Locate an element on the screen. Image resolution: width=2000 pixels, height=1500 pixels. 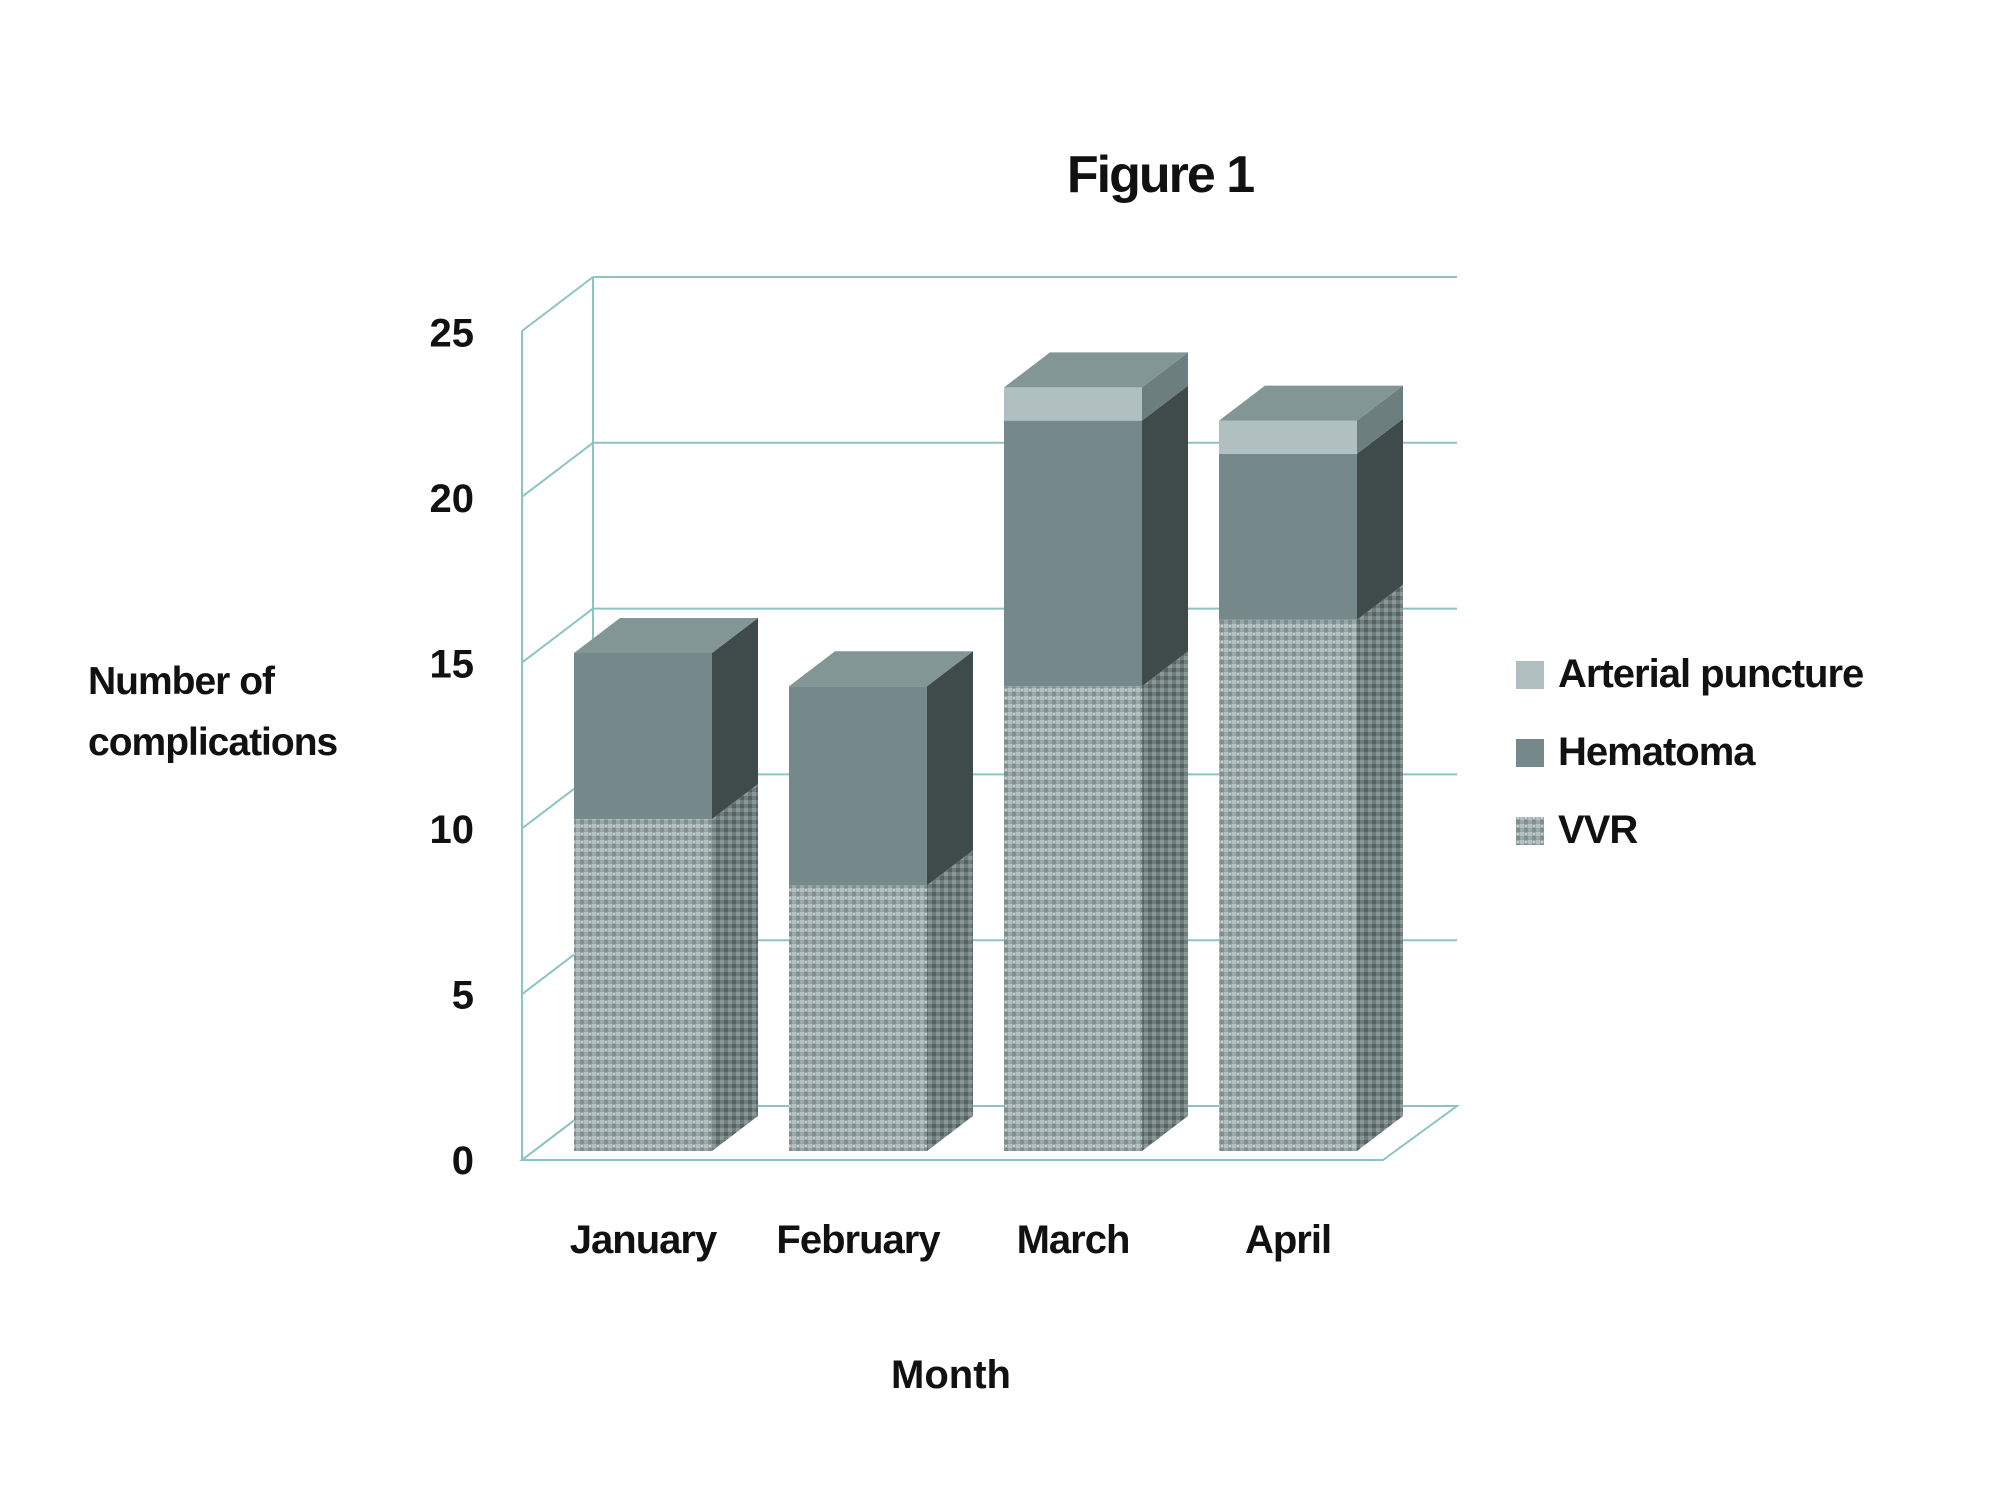
chart-title: Figure 1 is located at coordinates (1160, 175).